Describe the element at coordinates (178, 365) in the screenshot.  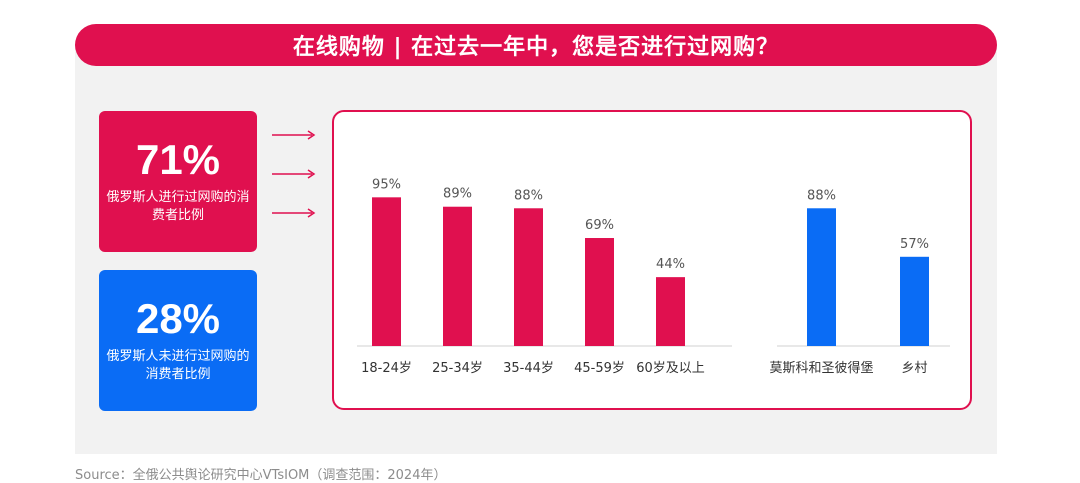
I see `stat-label: 俄罗斯人未进行过网购的消费者比例` at that location.